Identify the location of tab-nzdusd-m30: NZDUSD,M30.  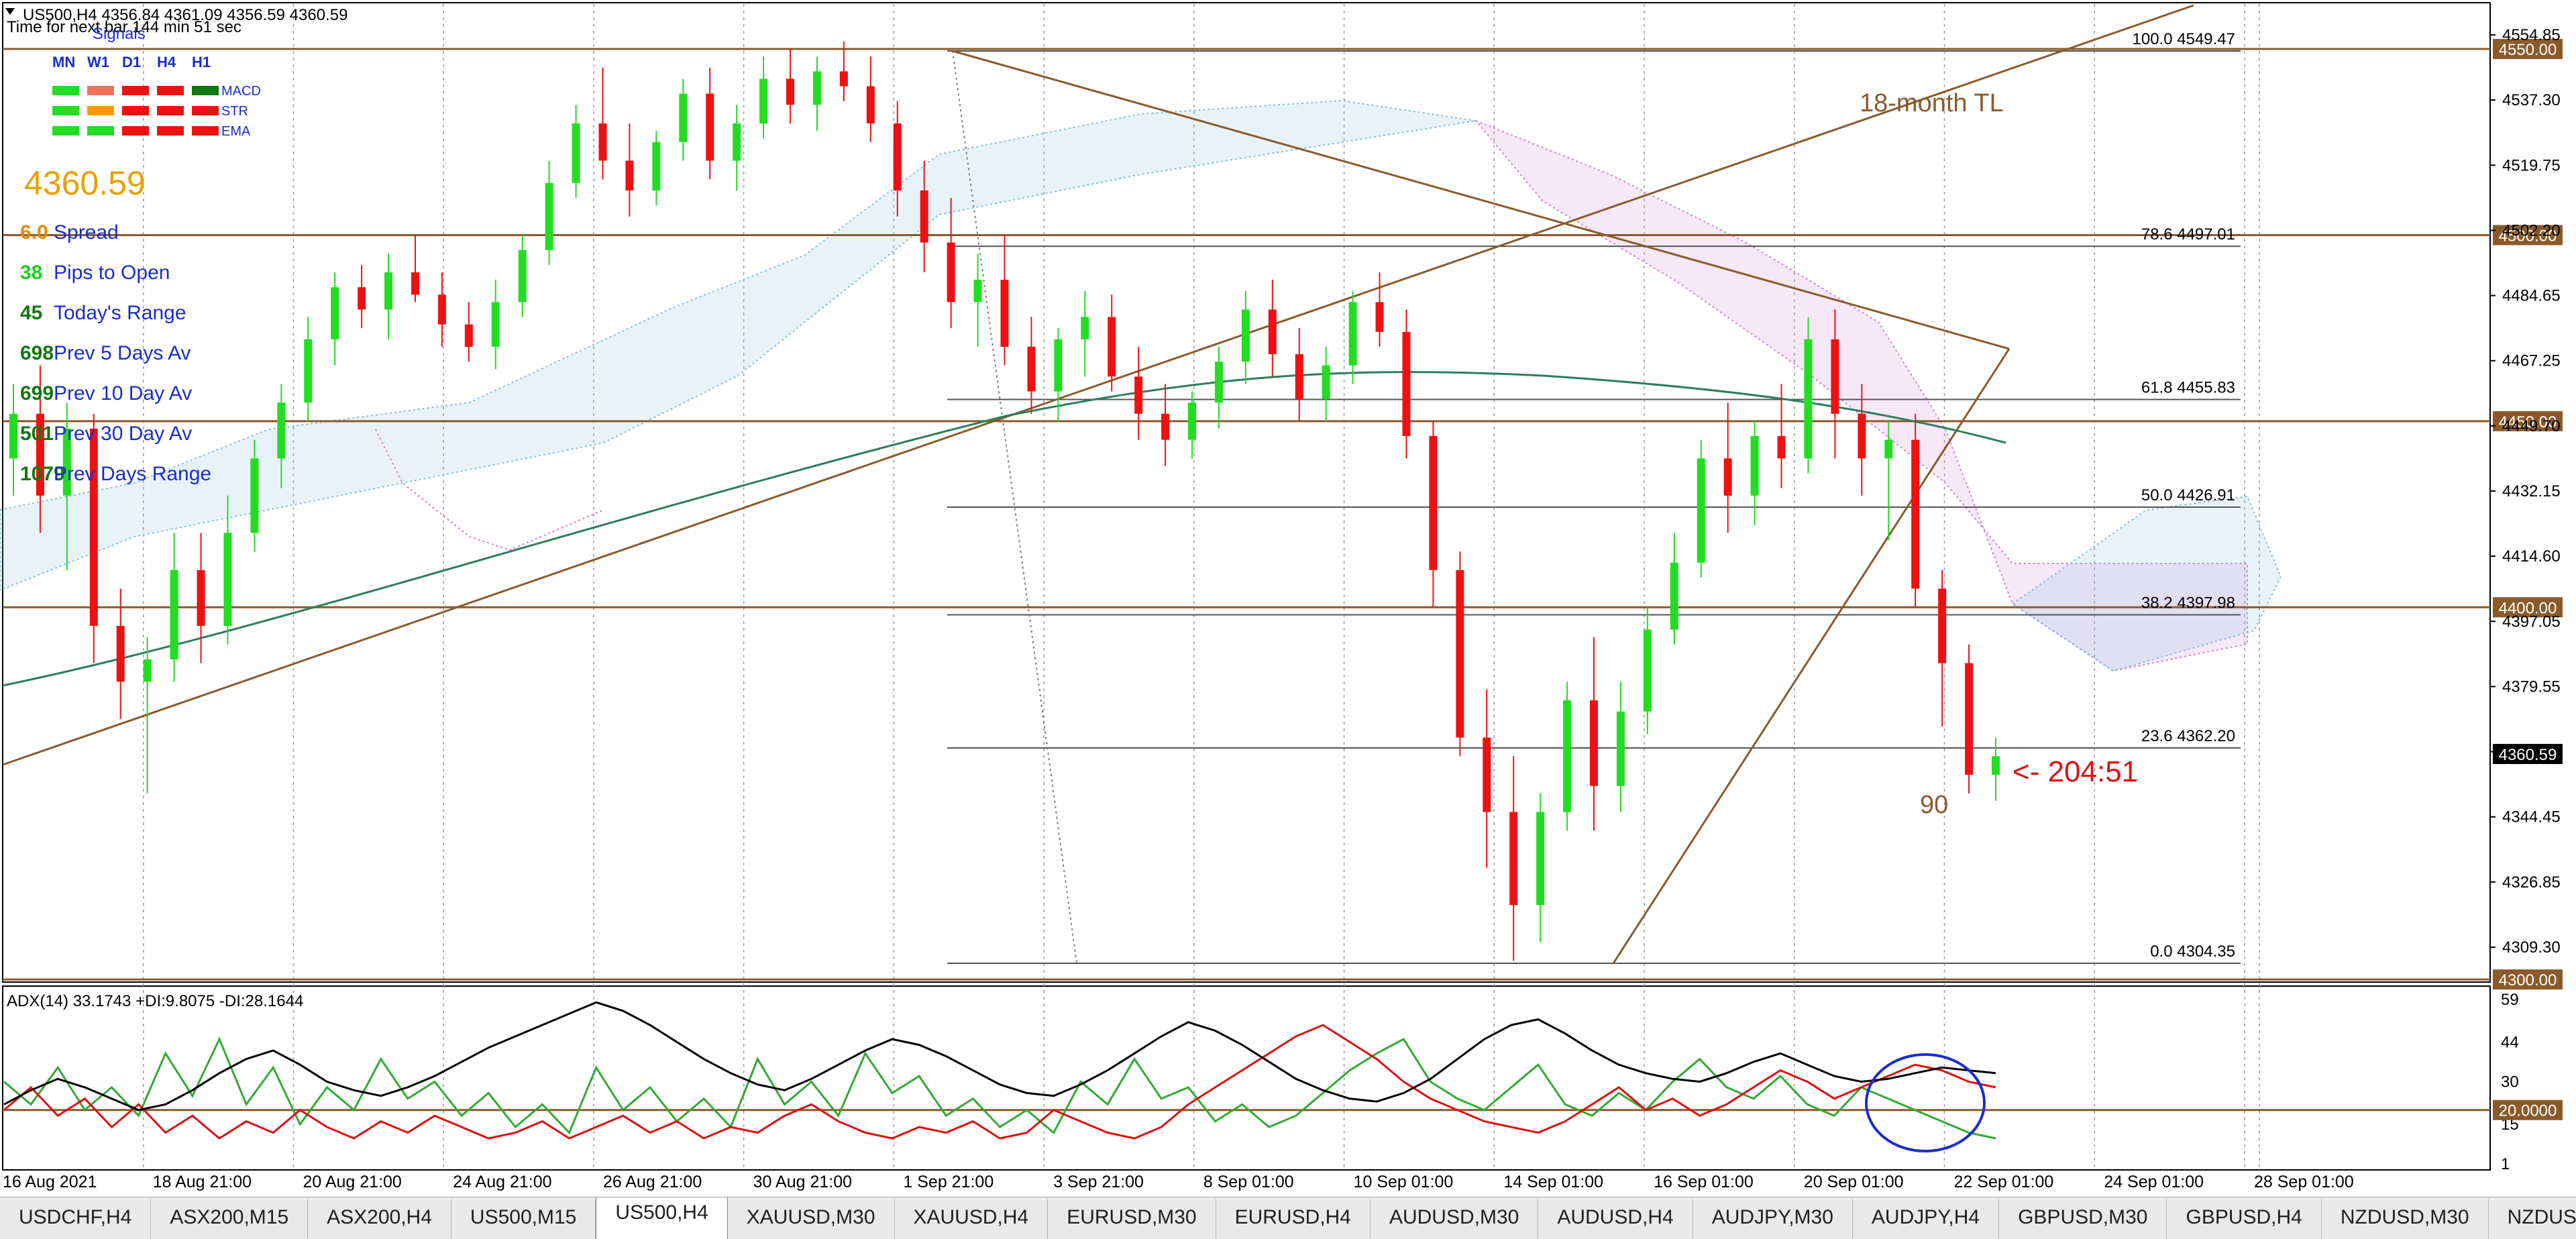
(2405, 1219).